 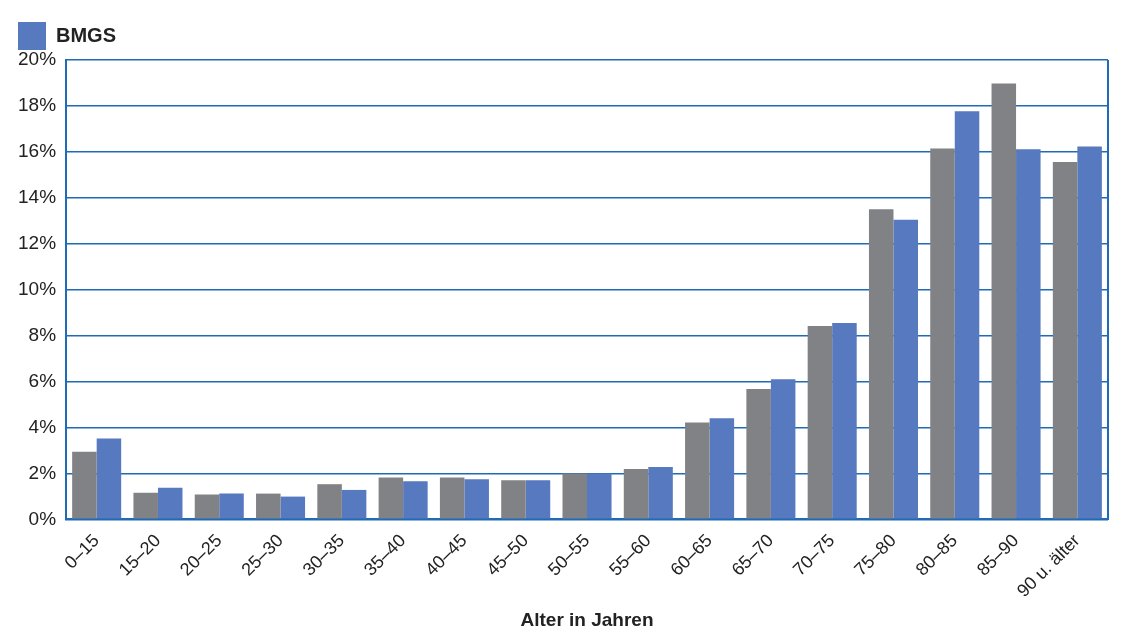 I want to click on y-tick-label: 8%, so click(x=42, y=334).